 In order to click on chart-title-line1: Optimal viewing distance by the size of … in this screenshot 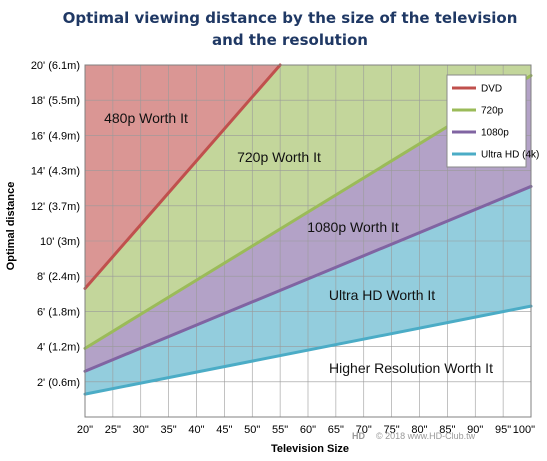, I will do `click(290, 18)`.